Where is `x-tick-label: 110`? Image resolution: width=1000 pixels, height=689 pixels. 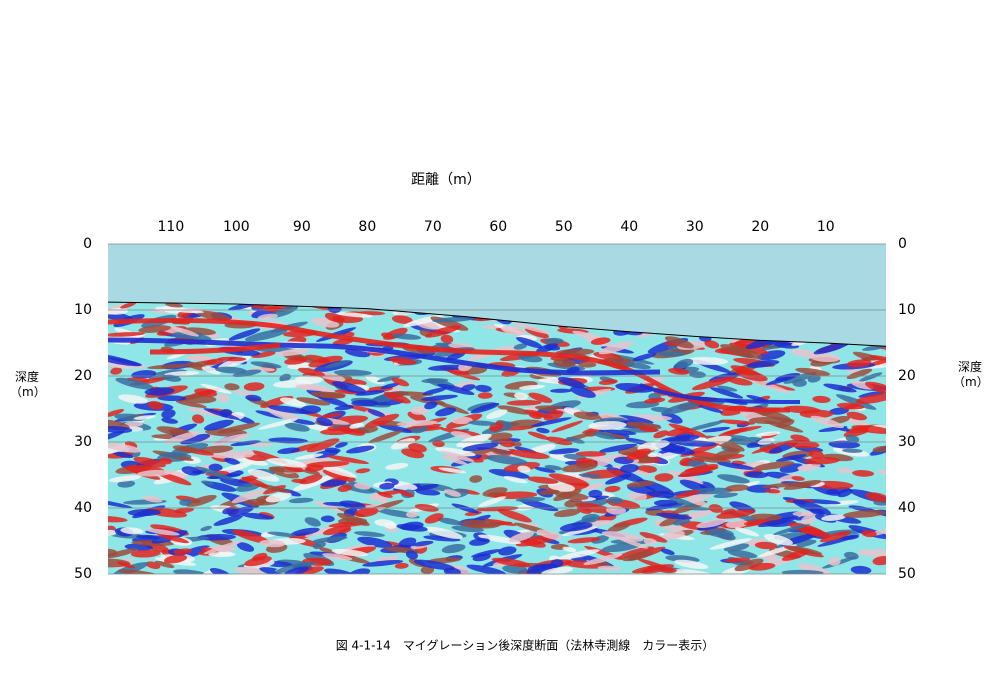 x-tick-label: 110 is located at coordinates (171, 227).